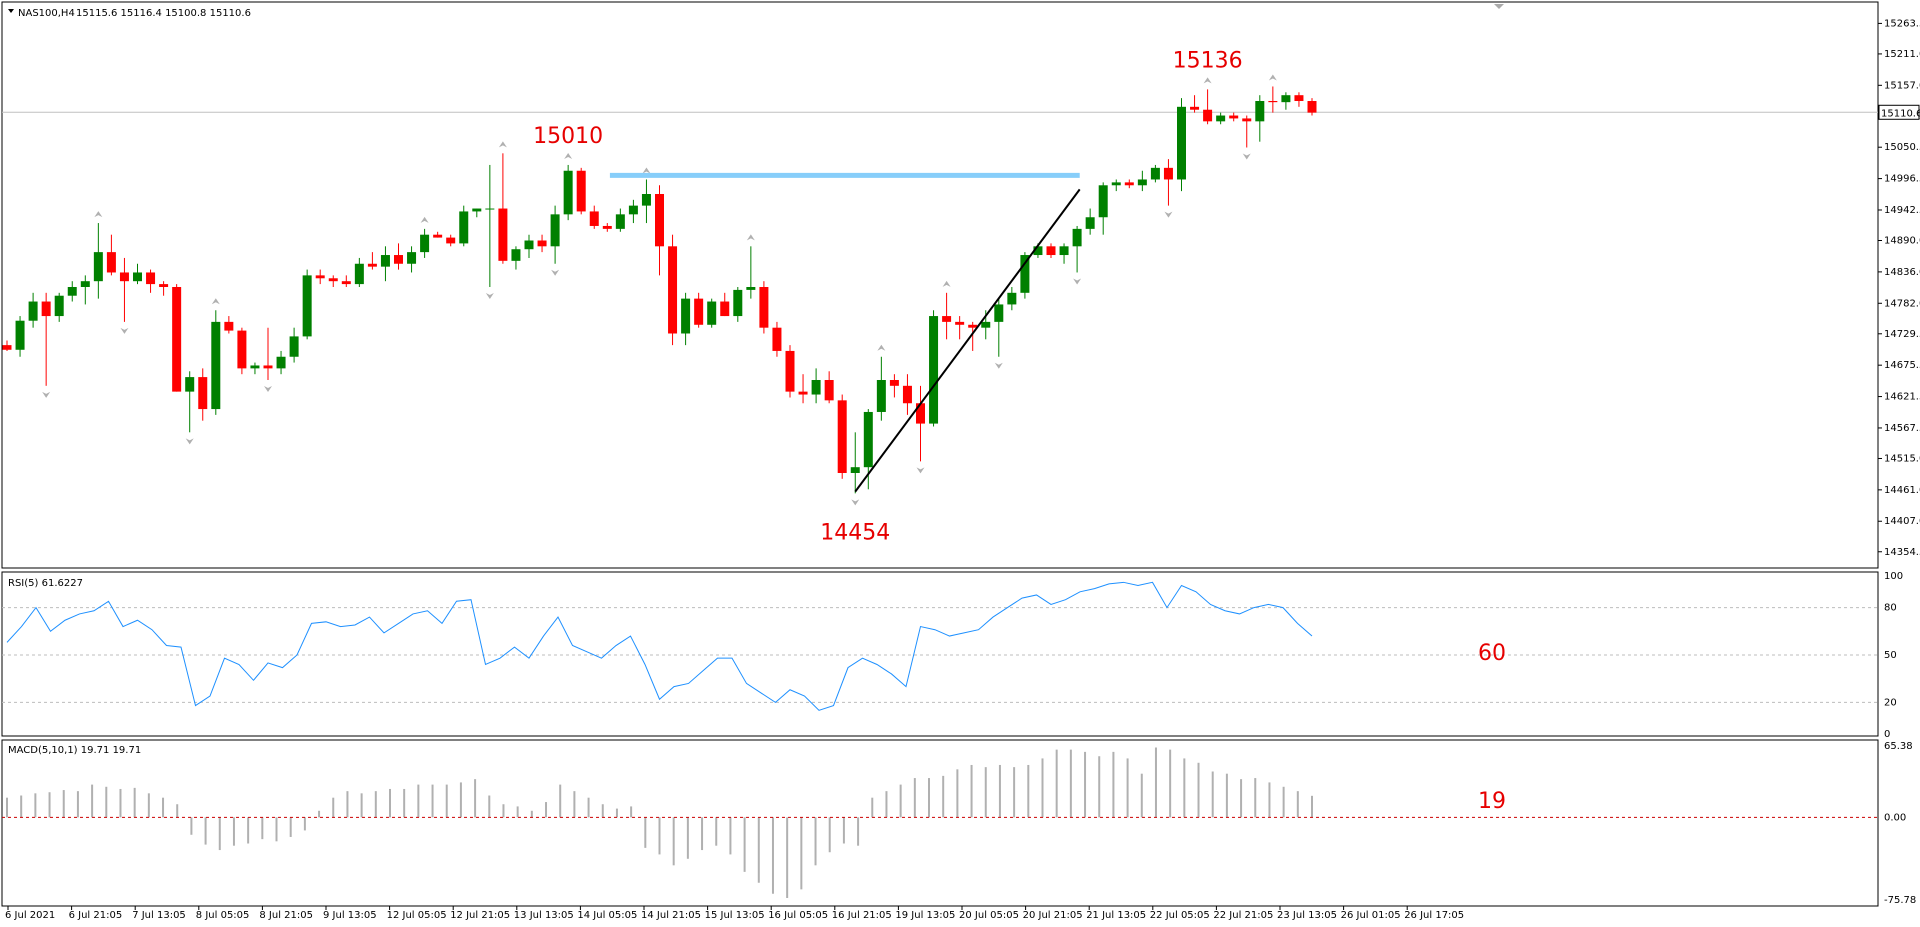 This screenshot has width=1920, height=927. I want to click on price-tick-label: 14354.5, so click(1902, 552).